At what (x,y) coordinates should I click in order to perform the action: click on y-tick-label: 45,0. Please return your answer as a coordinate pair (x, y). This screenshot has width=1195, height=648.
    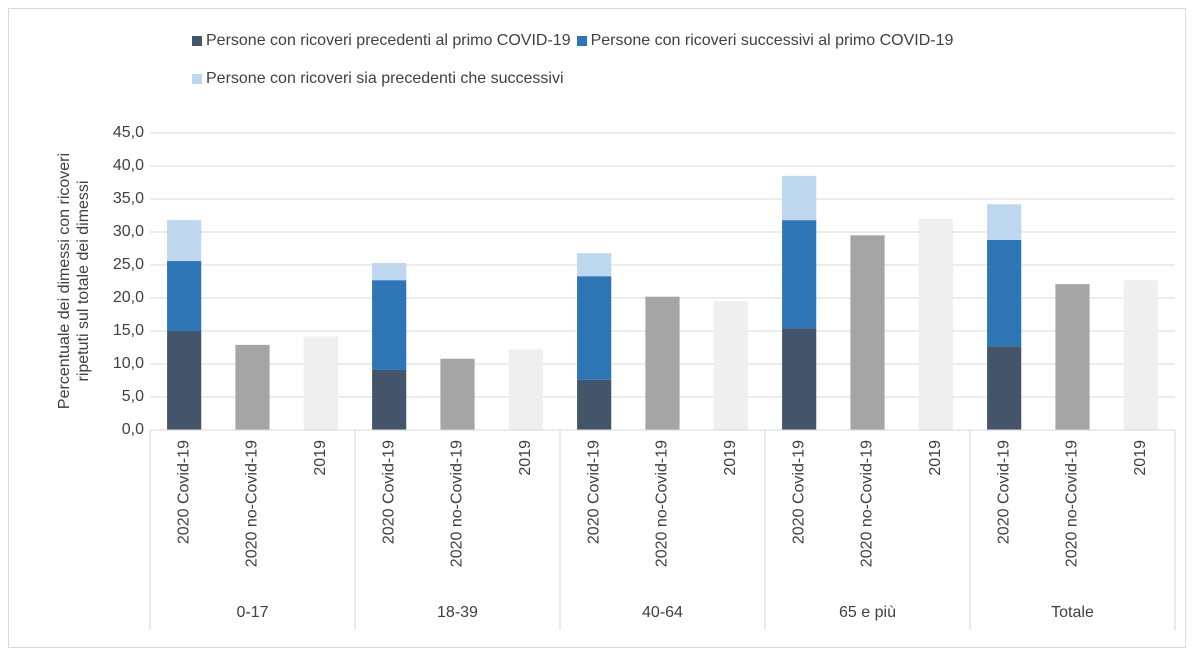
    Looking at the image, I should click on (128, 132).